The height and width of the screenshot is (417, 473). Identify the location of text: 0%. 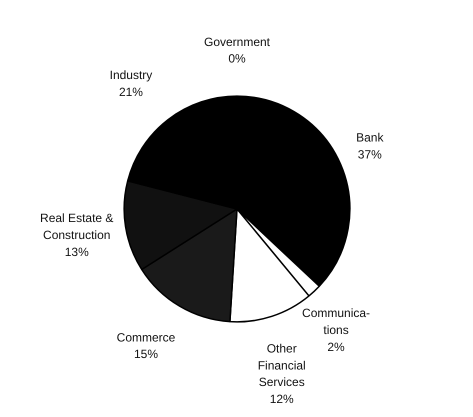
(237, 59).